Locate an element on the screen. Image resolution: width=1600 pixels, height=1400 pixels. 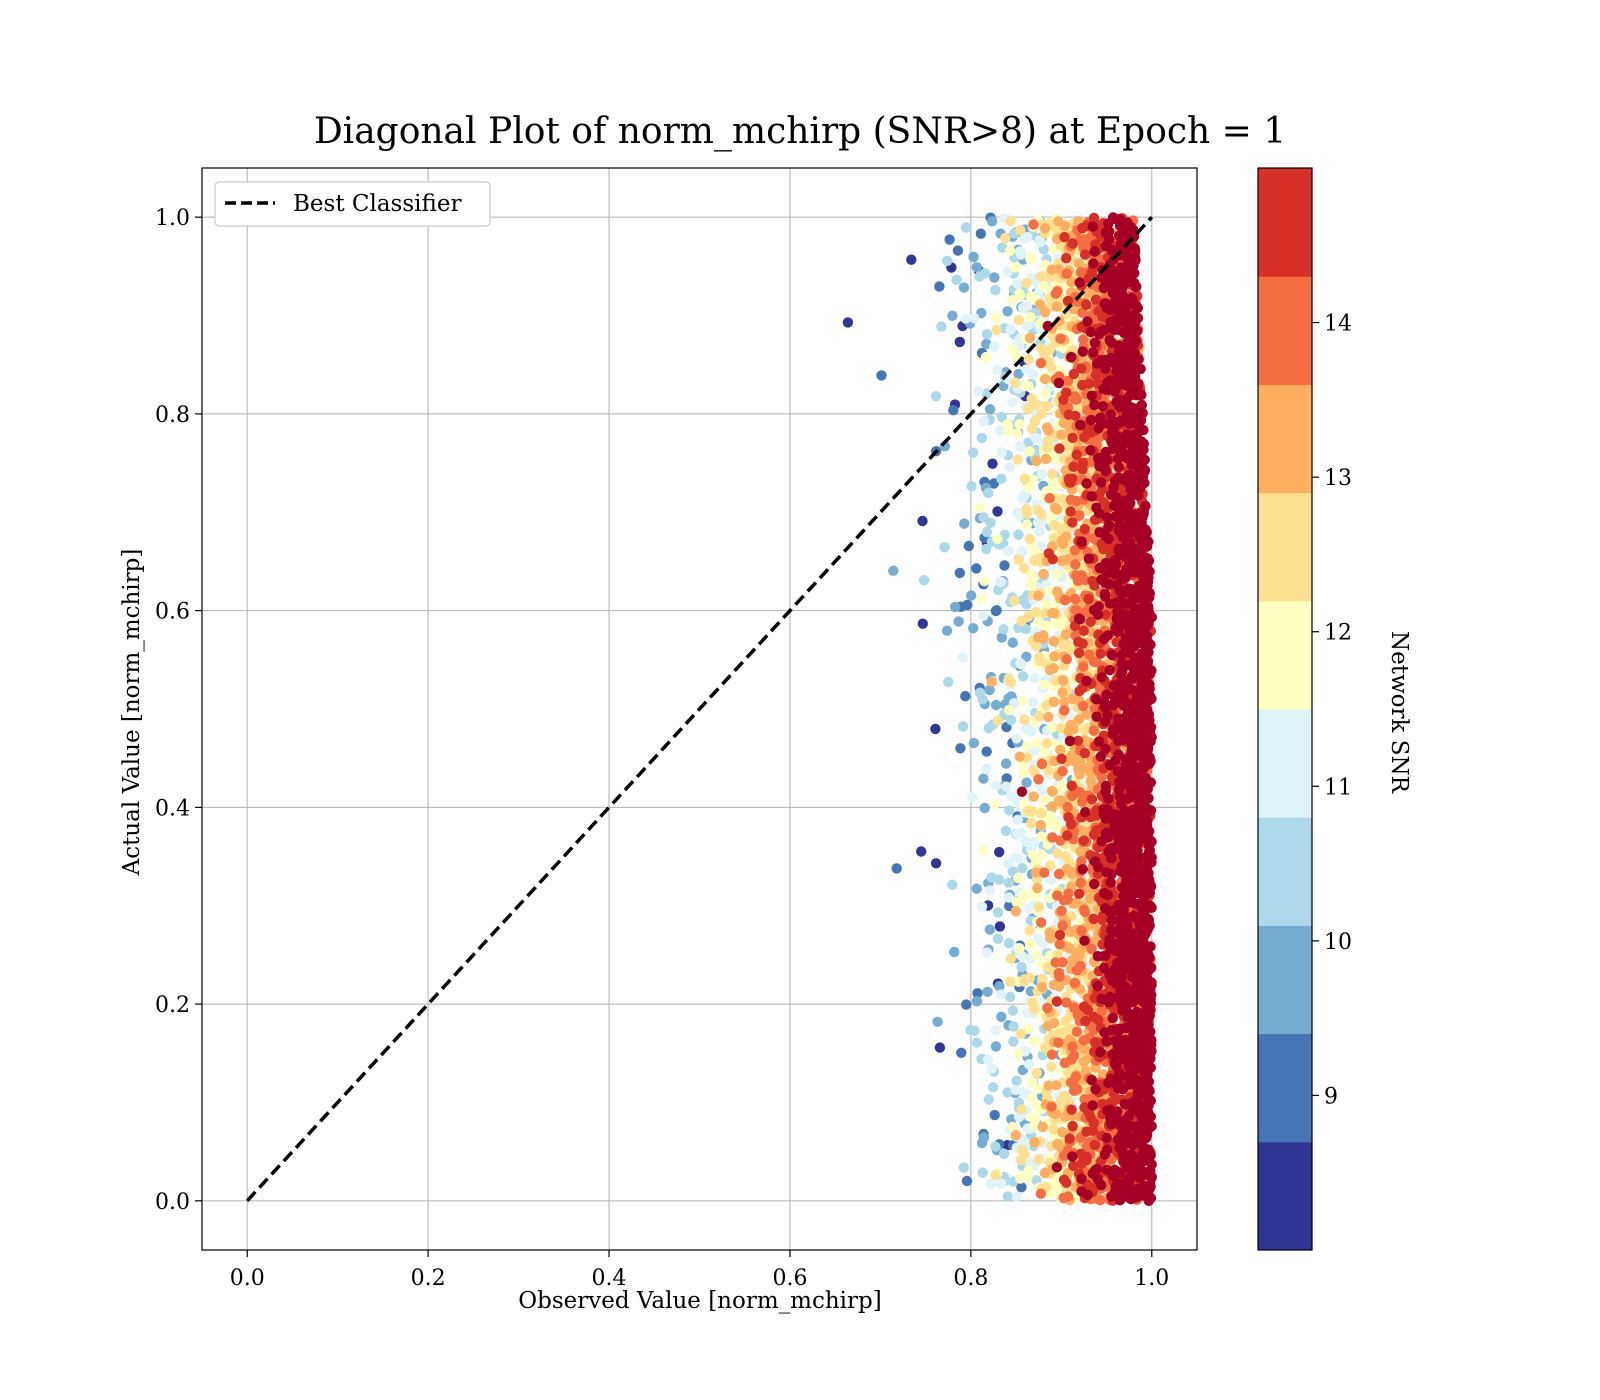
scatter-points is located at coordinates (1000, 709).